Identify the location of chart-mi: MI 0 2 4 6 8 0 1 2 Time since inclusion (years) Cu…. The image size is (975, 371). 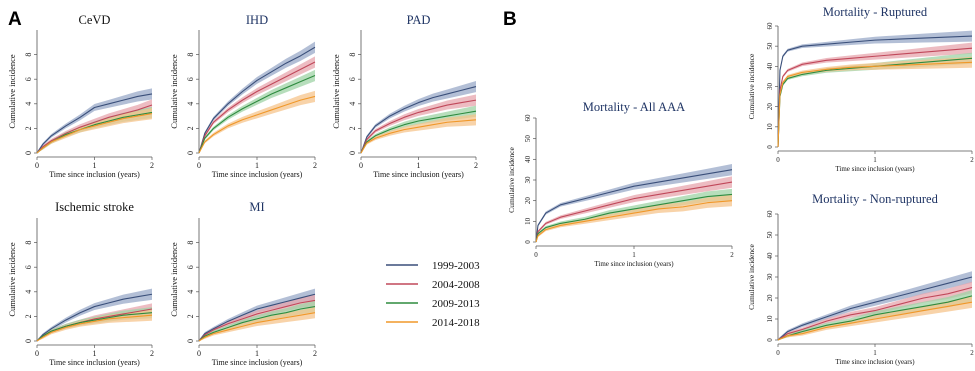
(243, 283).